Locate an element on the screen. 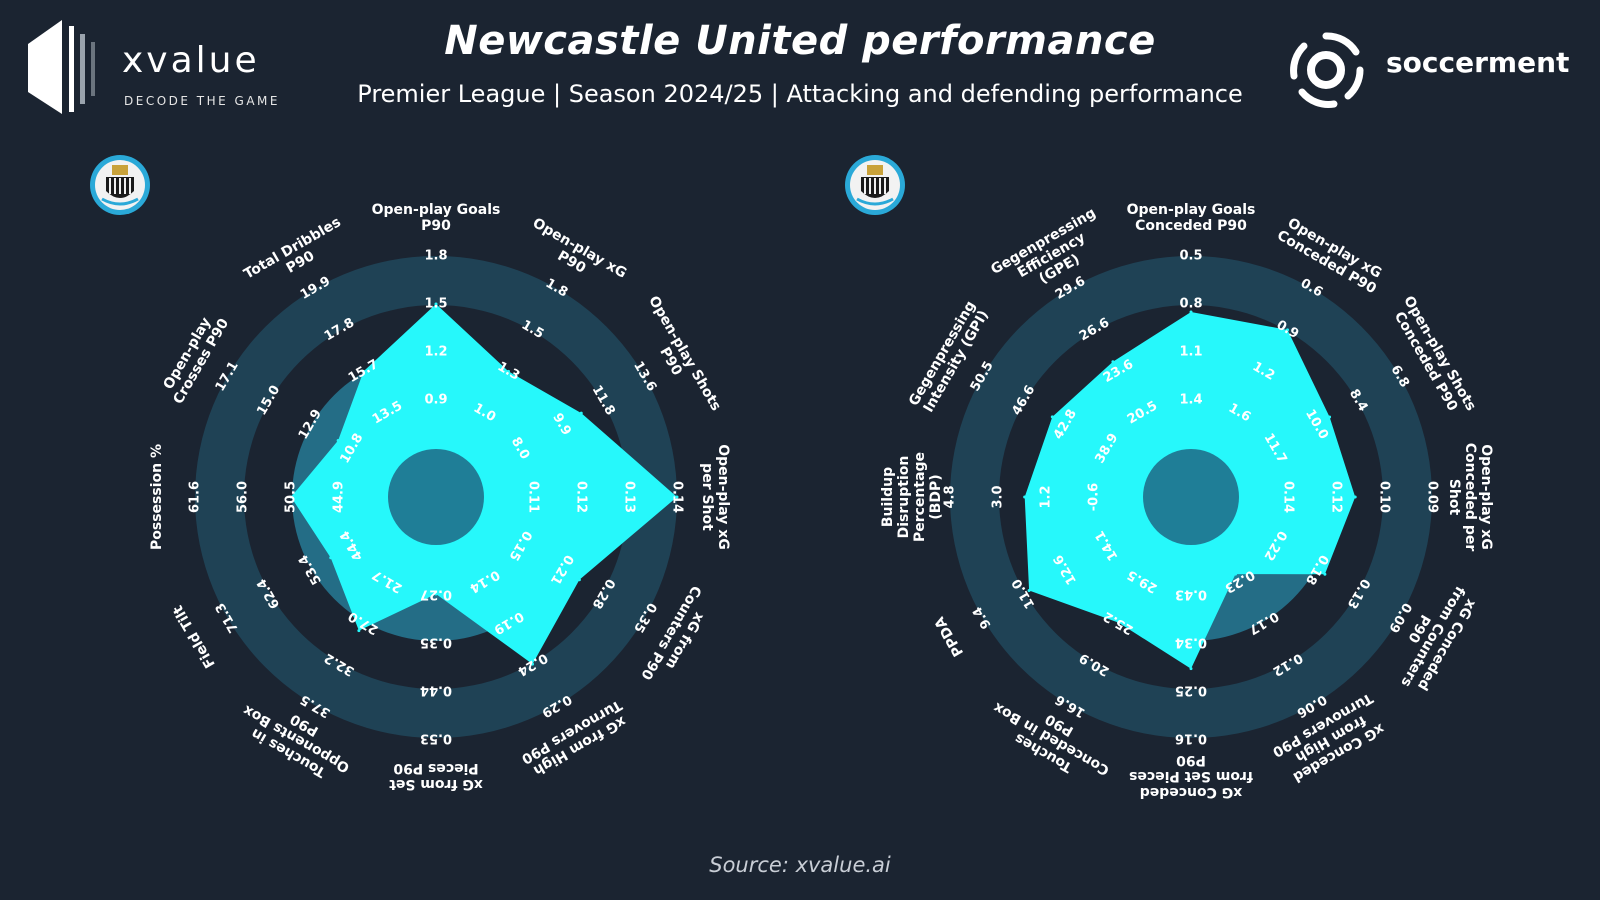 The image size is (1600, 900). radar-axis-label-line: Field Tilt is located at coordinates (194, 636).